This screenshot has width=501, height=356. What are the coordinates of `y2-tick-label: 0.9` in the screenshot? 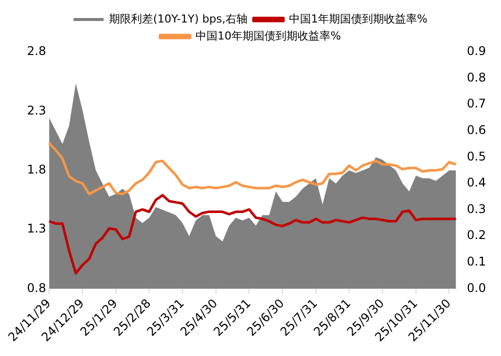 It's located at (476, 51).